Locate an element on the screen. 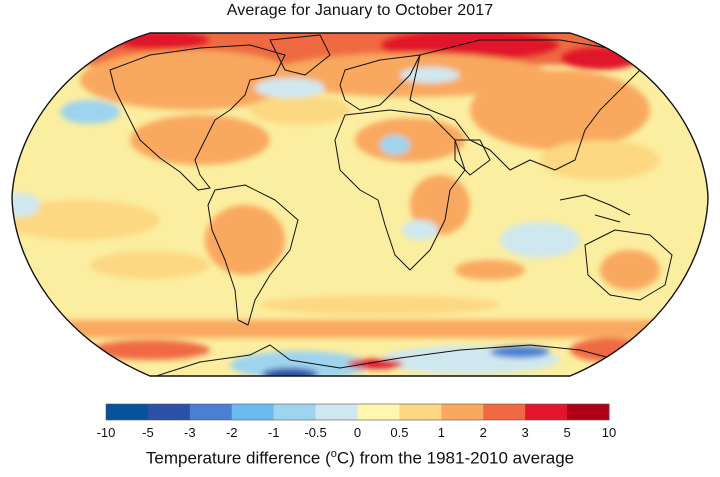  antarctic-warm-west is located at coordinates (150, 350).